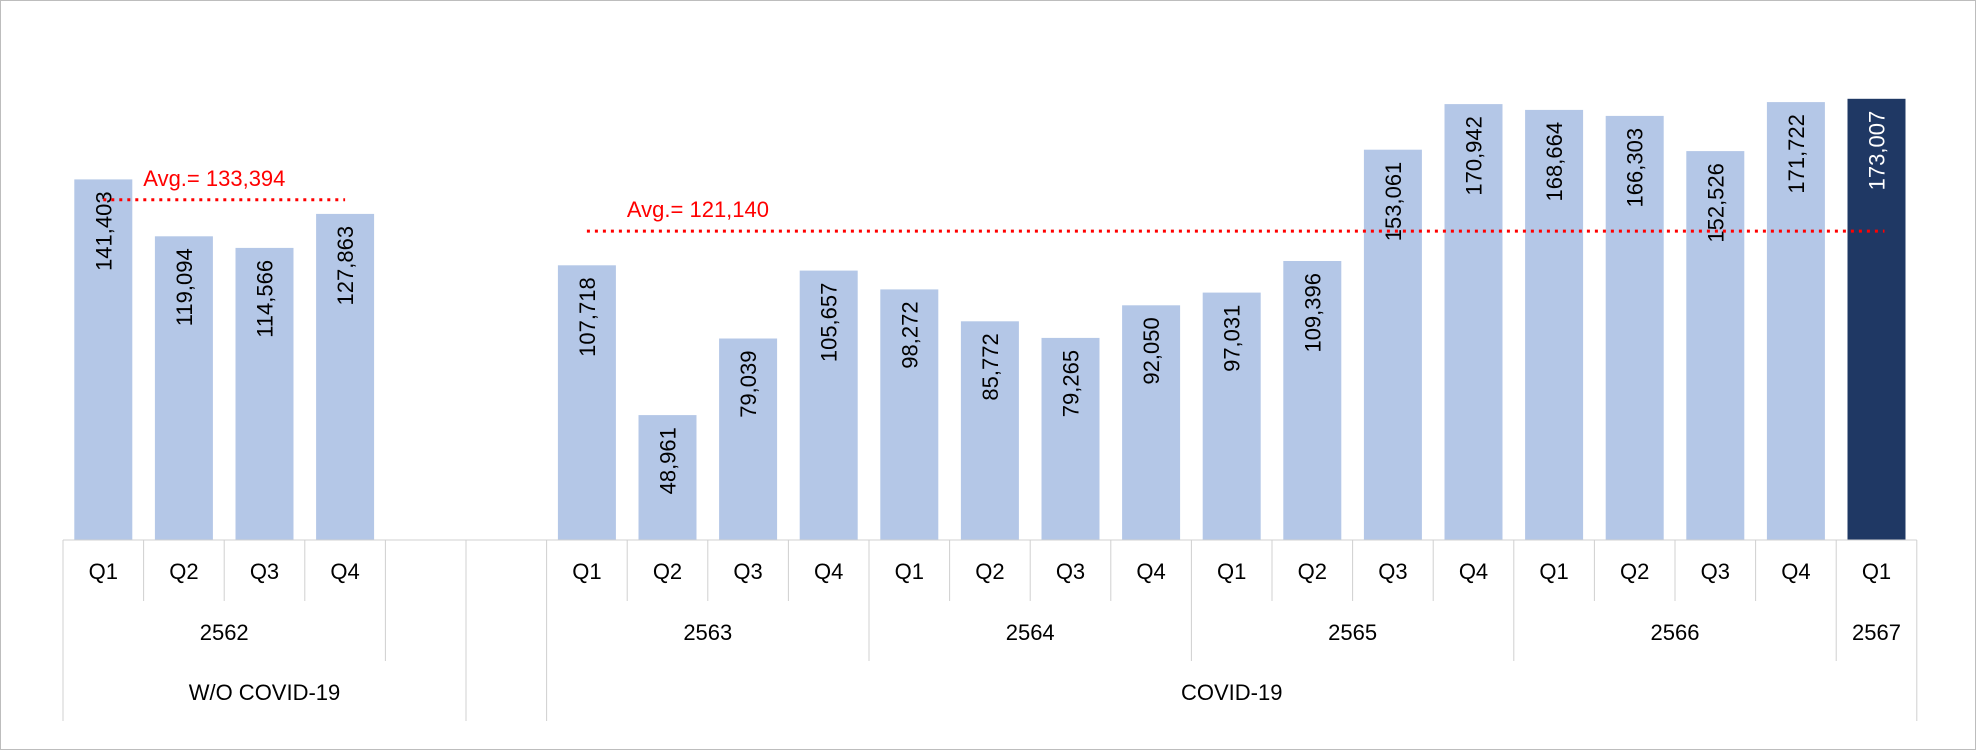 This screenshot has height=751, width=1976. Describe the element at coordinates (1876, 632) in the screenshot. I see `year-label-2567: 2567` at that location.